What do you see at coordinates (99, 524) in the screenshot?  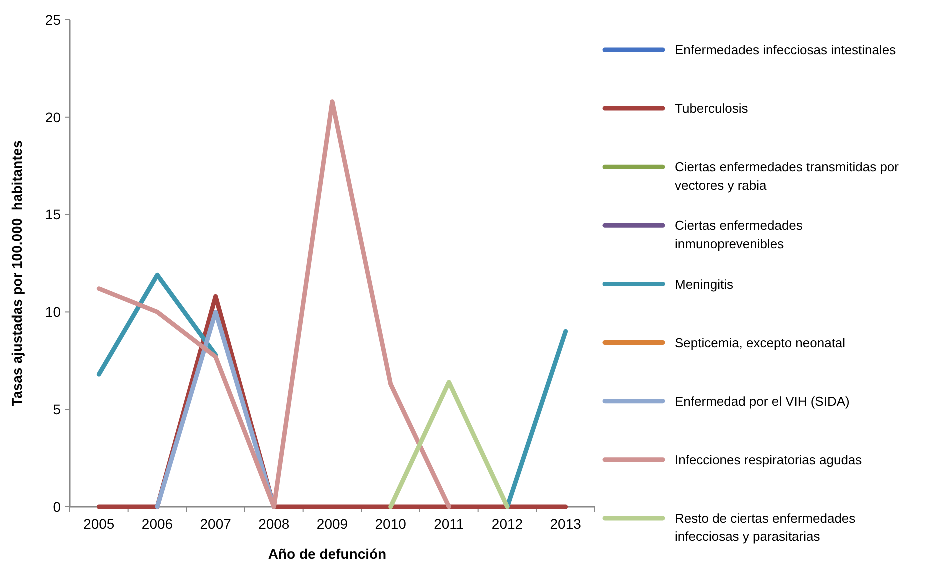 I see `x-tick-label: 2005` at bounding box center [99, 524].